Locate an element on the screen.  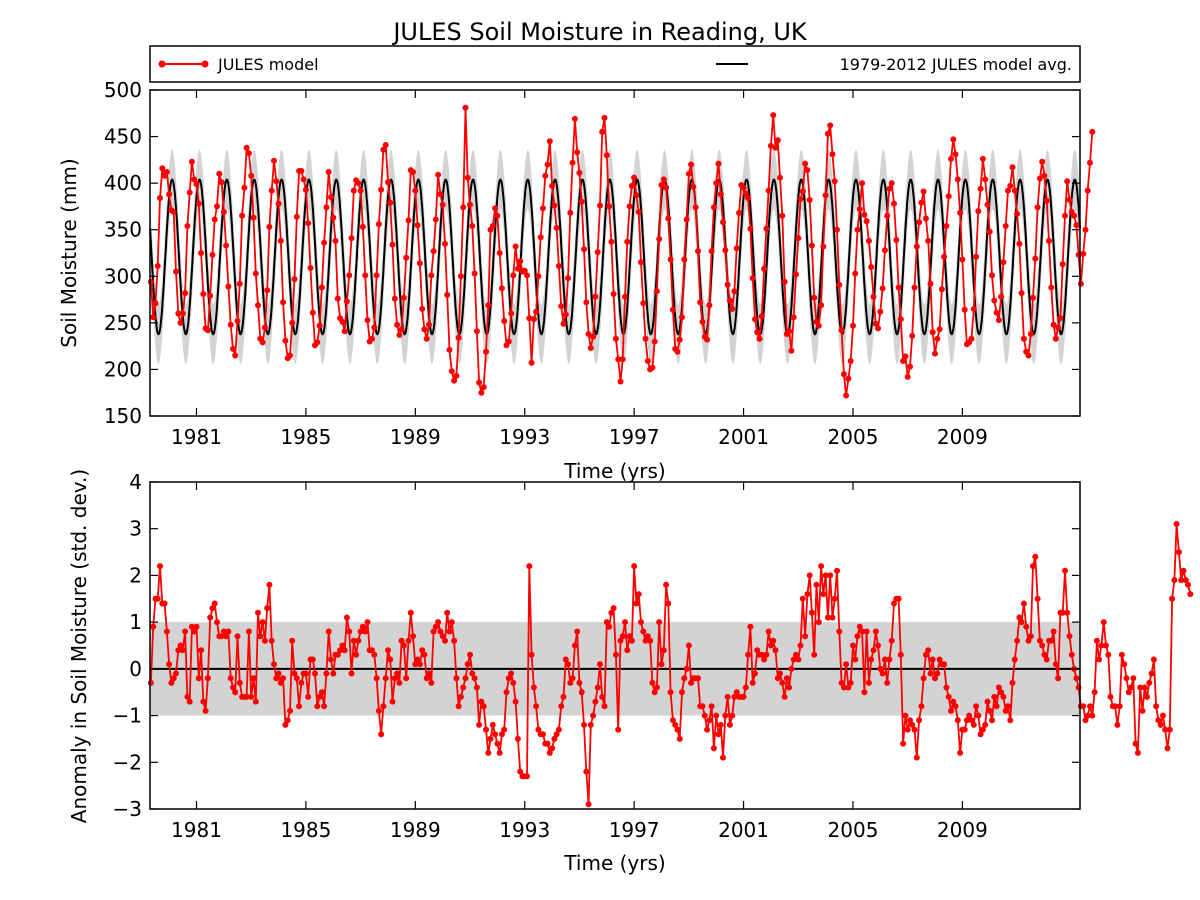
y-tick-label: 400 is located at coordinates (123, 183).